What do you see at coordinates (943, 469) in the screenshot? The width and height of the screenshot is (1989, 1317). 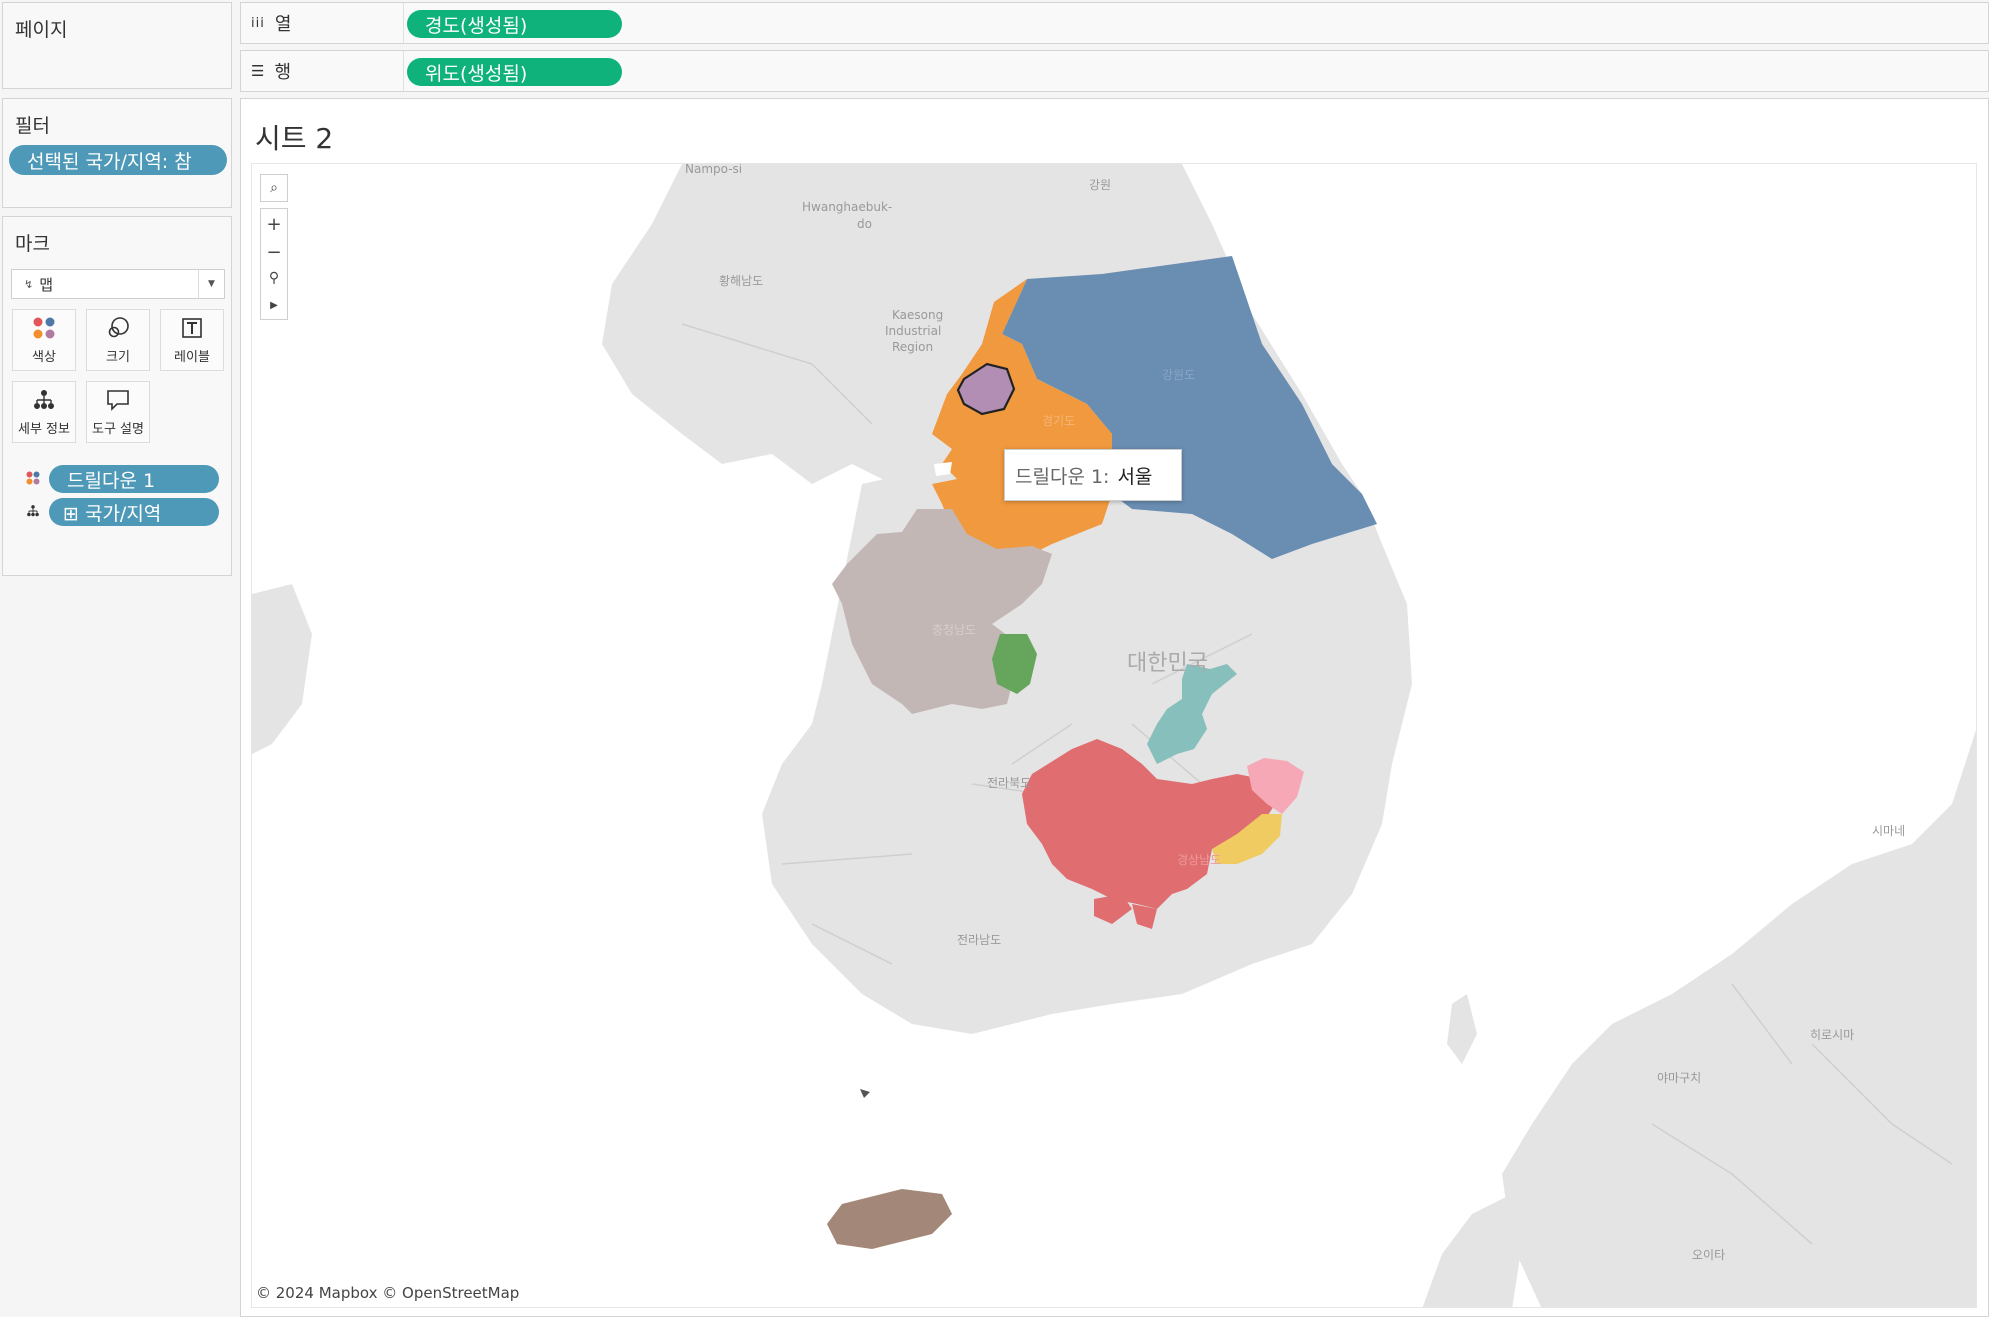 I see `region-incheon-gap` at bounding box center [943, 469].